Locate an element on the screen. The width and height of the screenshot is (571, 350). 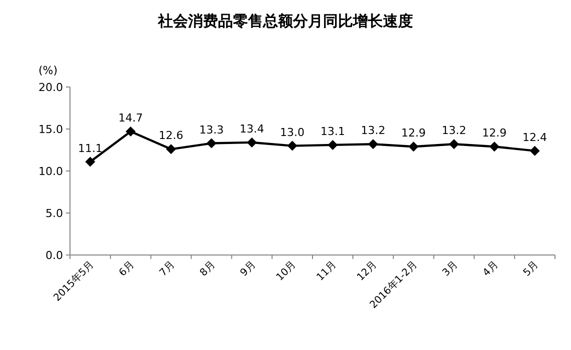
x-tick-label: 7月 is located at coordinates (168, 269).